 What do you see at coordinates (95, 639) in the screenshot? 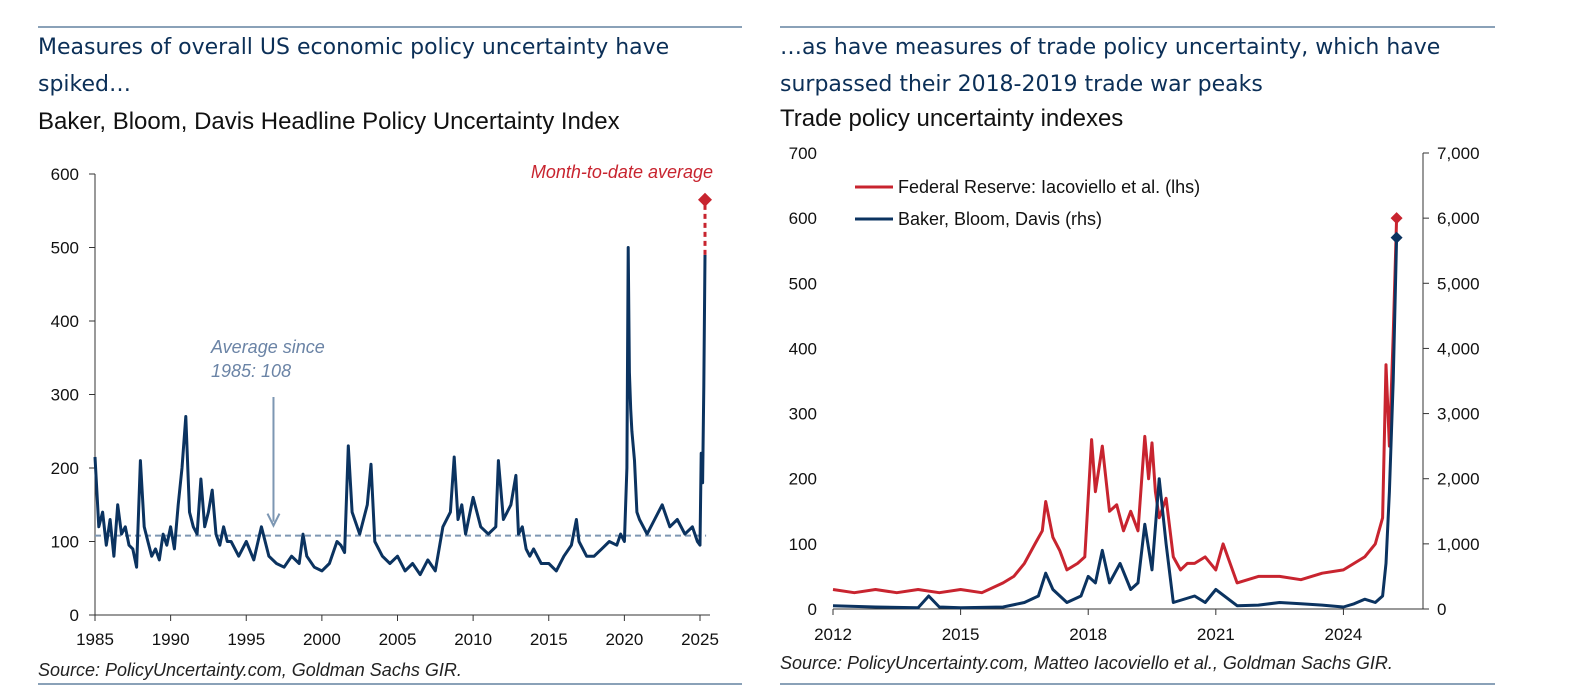
I see `x-tick-label: 1985` at bounding box center [95, 639].